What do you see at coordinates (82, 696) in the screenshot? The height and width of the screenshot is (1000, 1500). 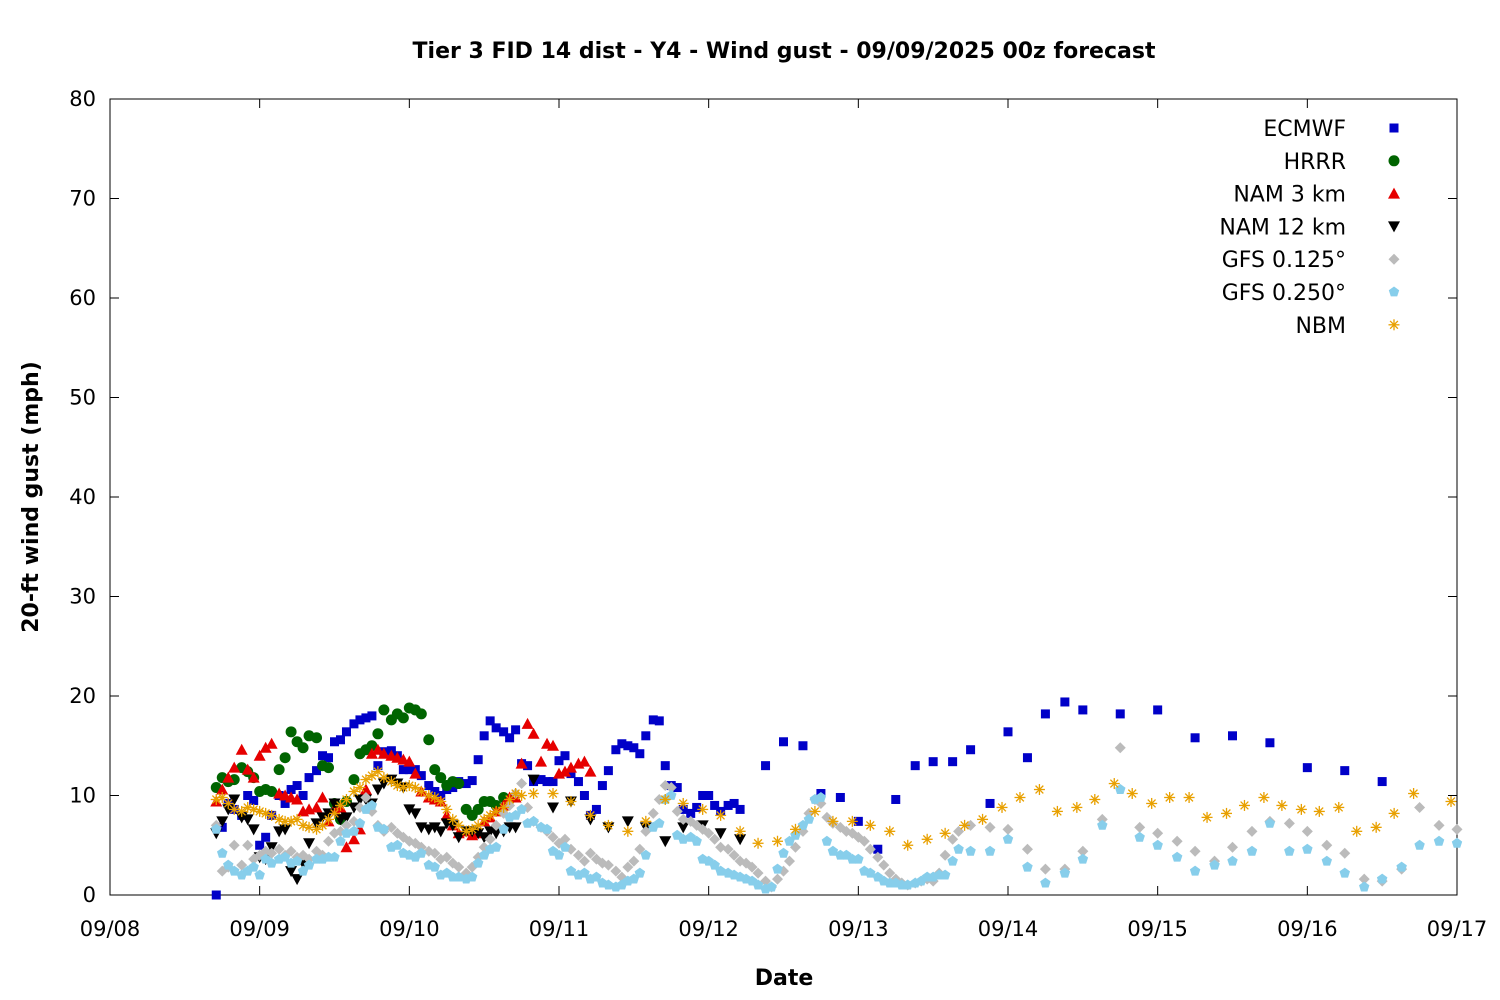 I see `y-tick-label: 20` at bounding box center [82, 696].